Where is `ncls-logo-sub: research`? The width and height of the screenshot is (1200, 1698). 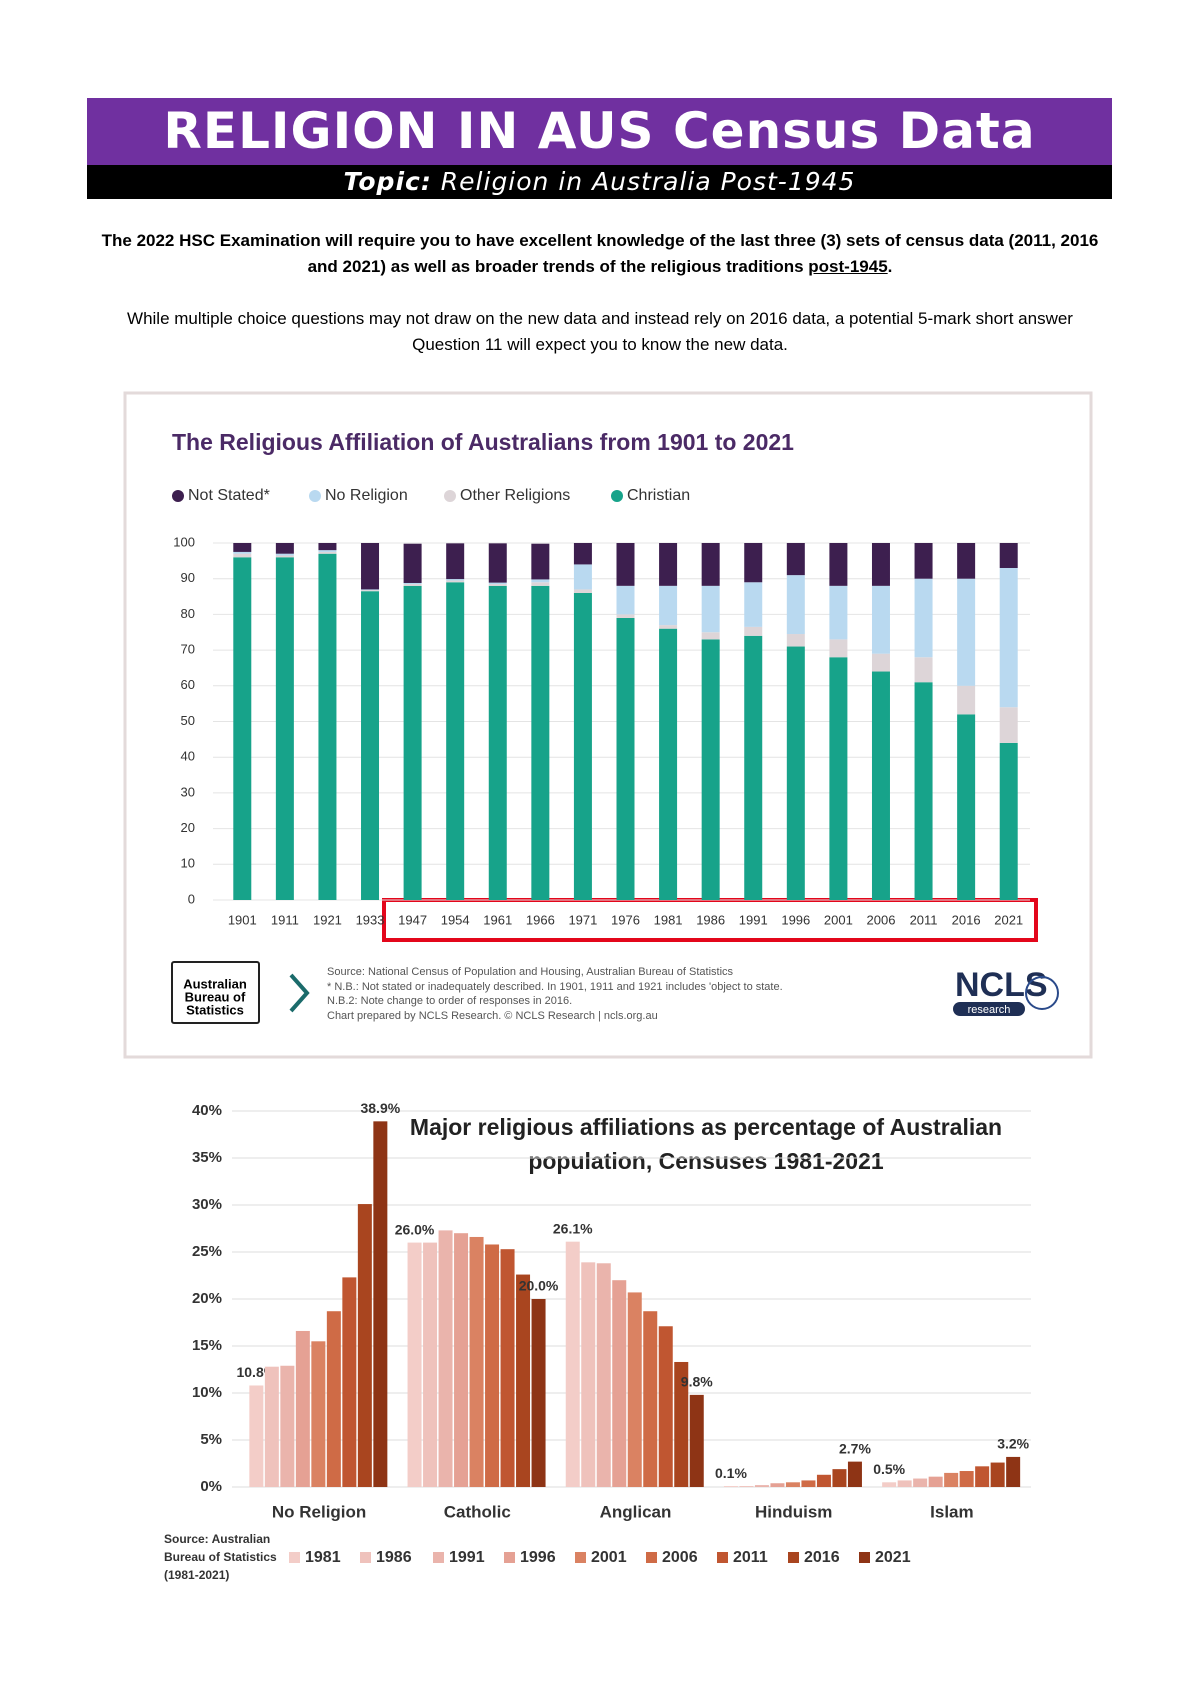
ncls-logo-sub: research is located at coordinates (989, 1010).